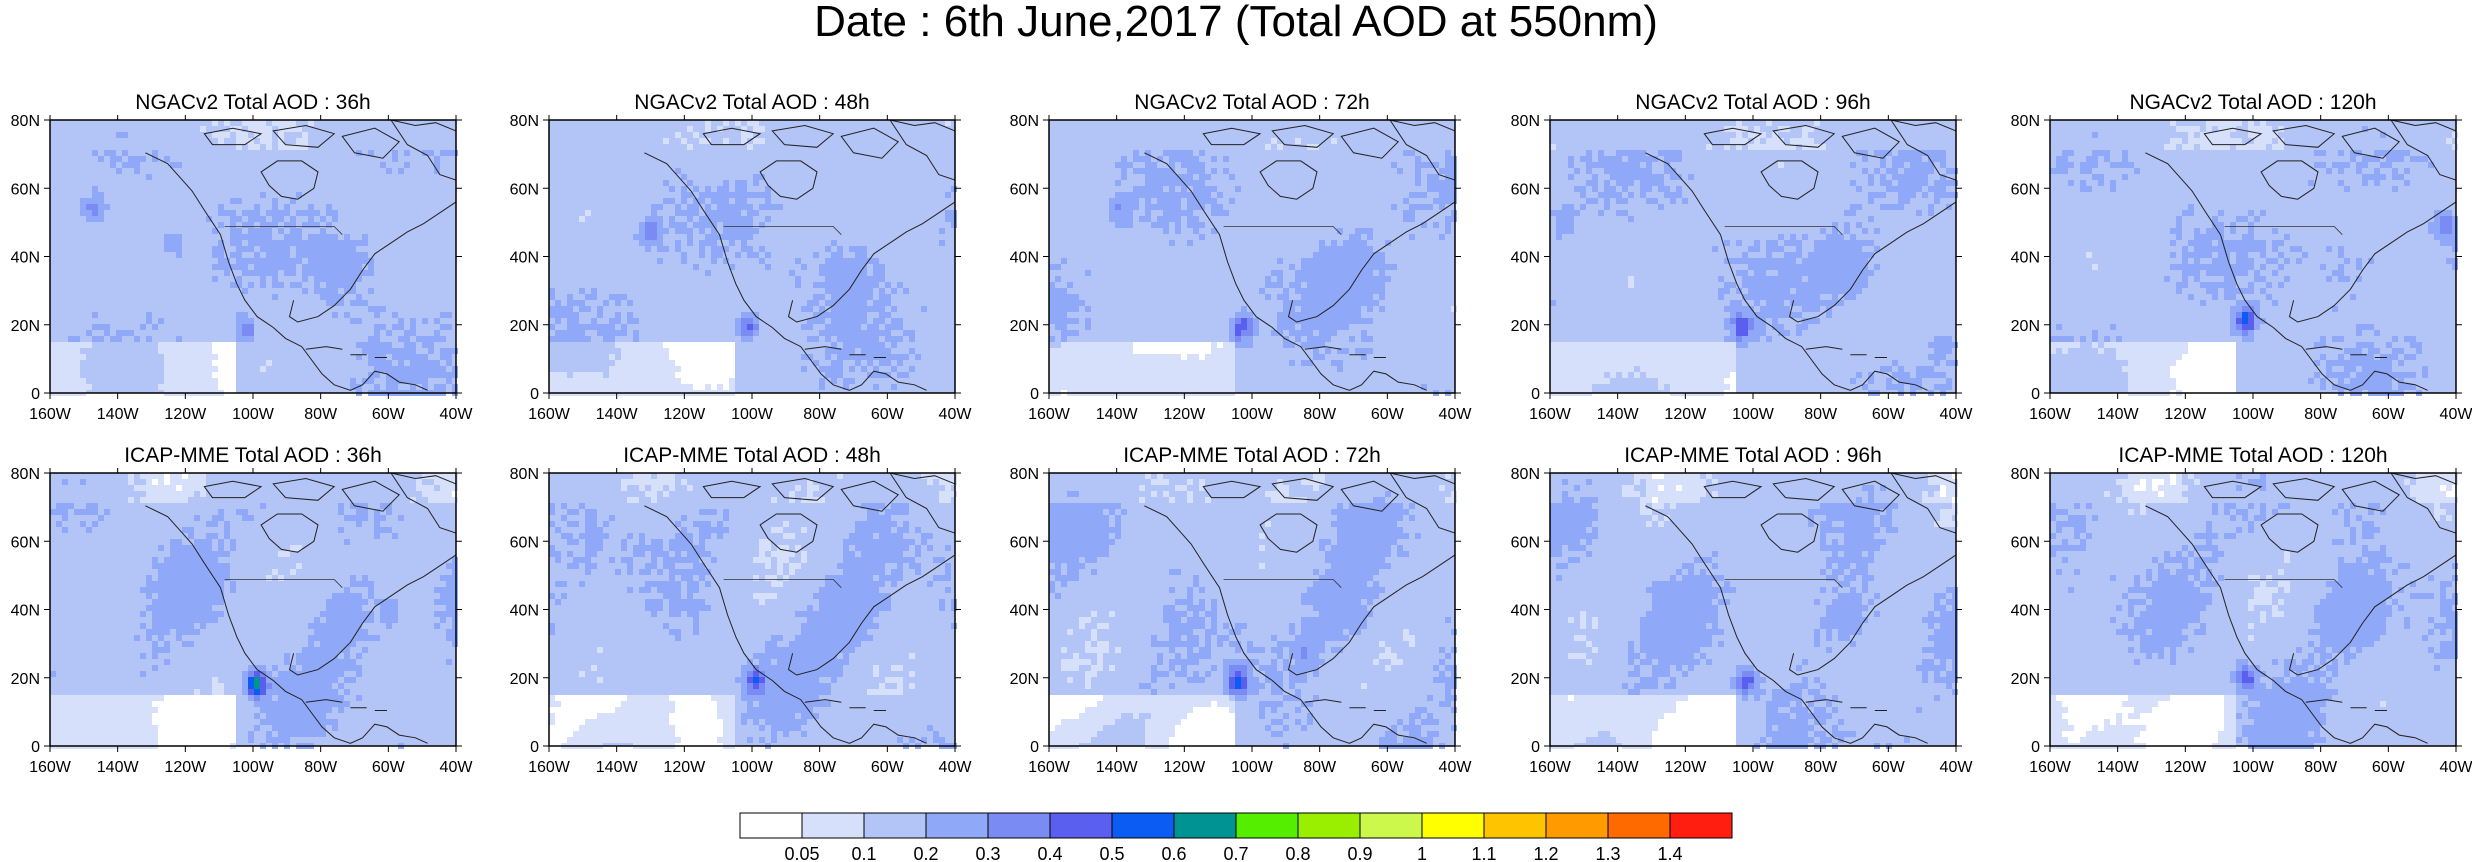 The height and width of the screenshot is (862, 2472). Describe the element at coordinates (2456, 414) in the screenshot. I see `x-tick-label: 40W` at that location.